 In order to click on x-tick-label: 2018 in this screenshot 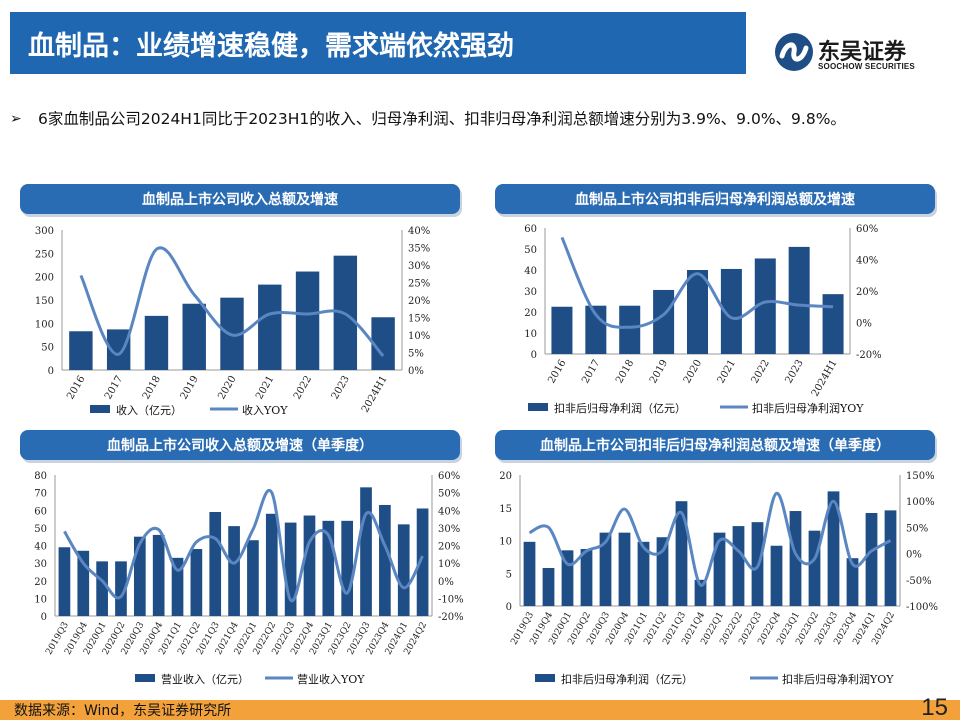, I will do `click(152, 388)`.